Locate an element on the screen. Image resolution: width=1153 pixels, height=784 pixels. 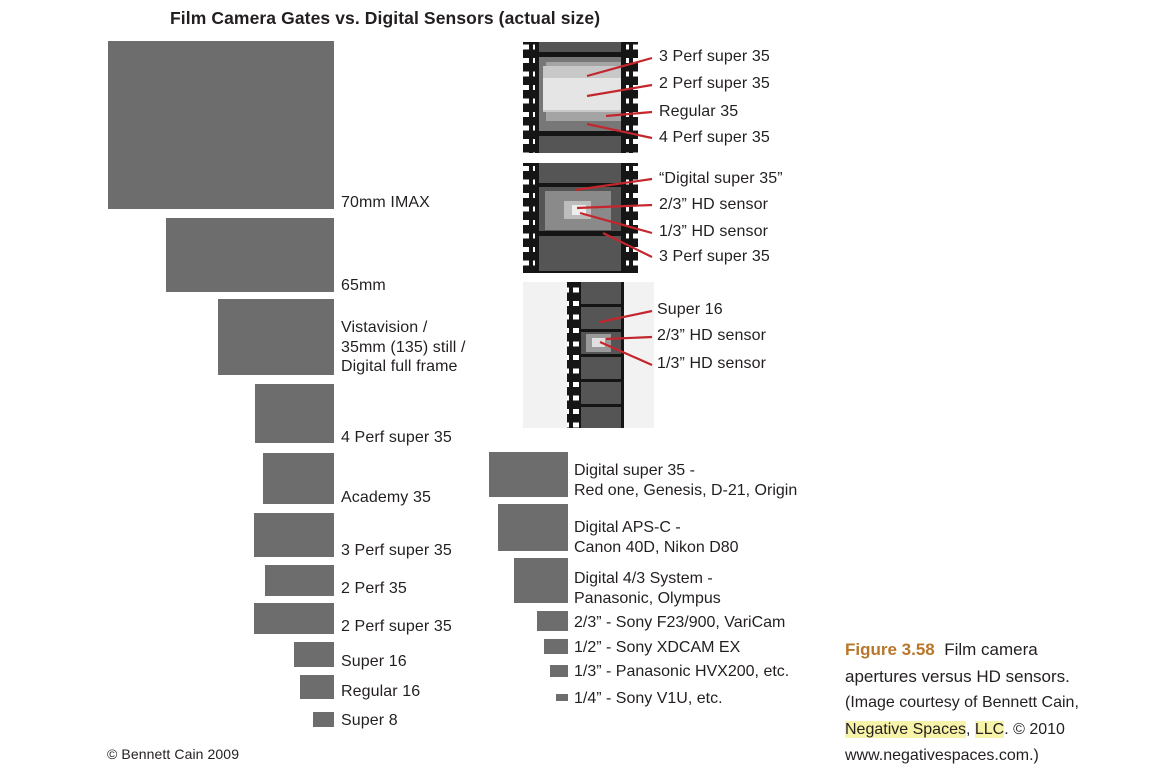
strip2-label-3-perf-super-35: 3 Perf super 35 is located at coordinates (714, 256).